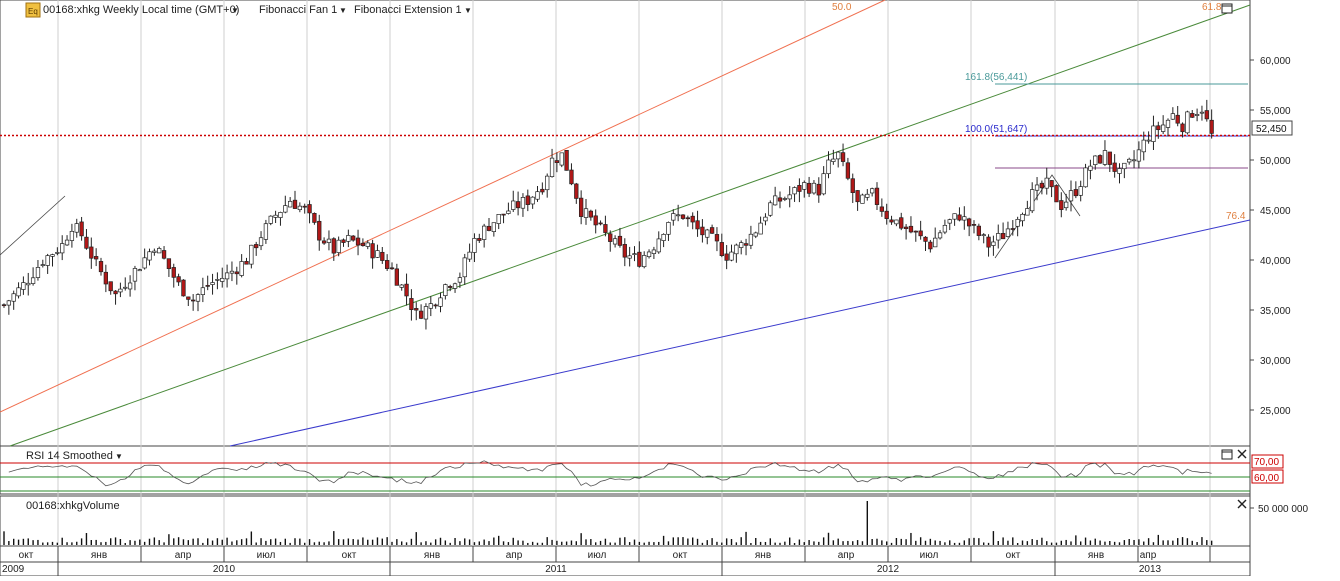 The image size is (1340, 581). Describe the element at coordinates (408, 10) in the screenshot. I see `study-extension: Fibonacci Extension 1` at that location.